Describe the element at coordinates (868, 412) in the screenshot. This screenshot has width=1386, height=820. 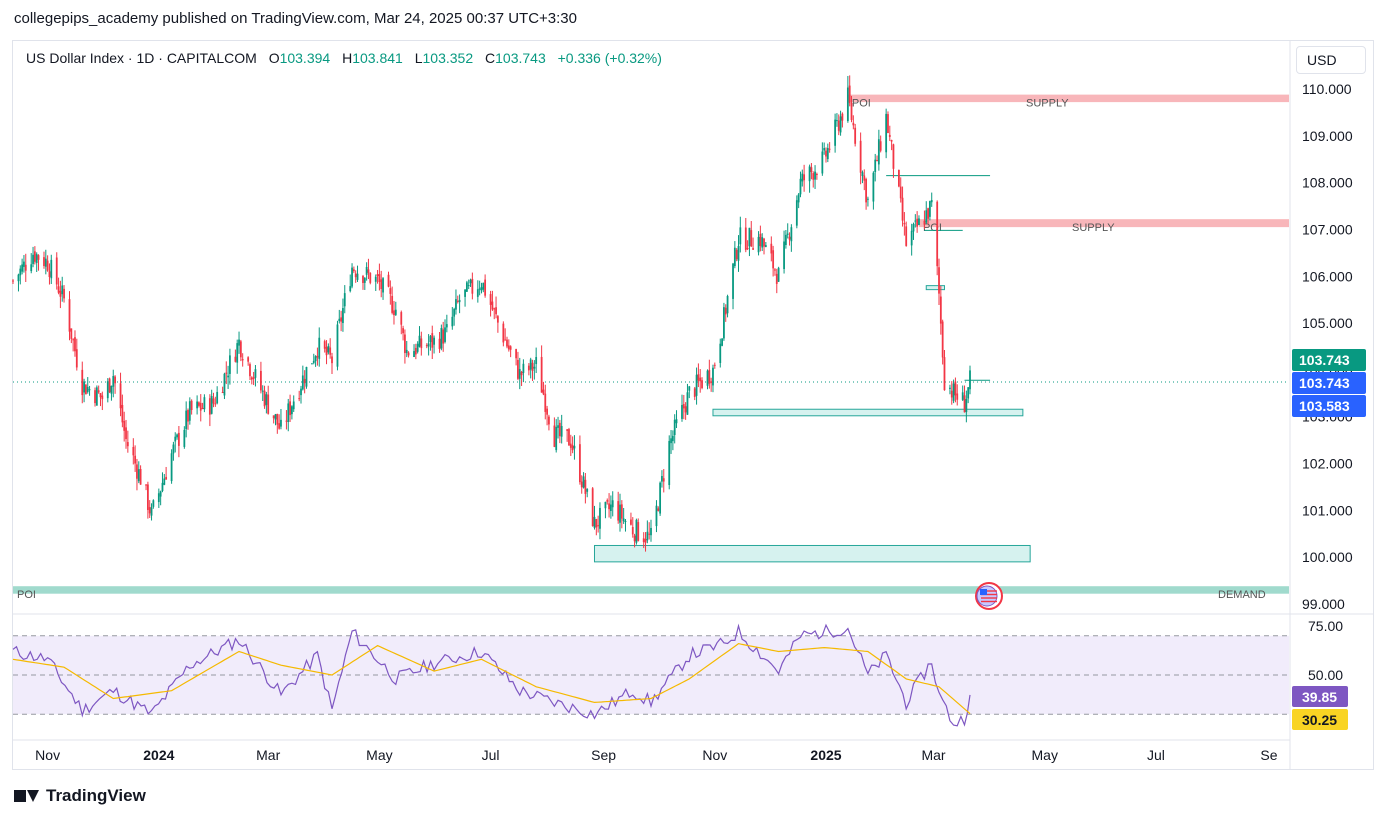
I see `zone-box` at that location.